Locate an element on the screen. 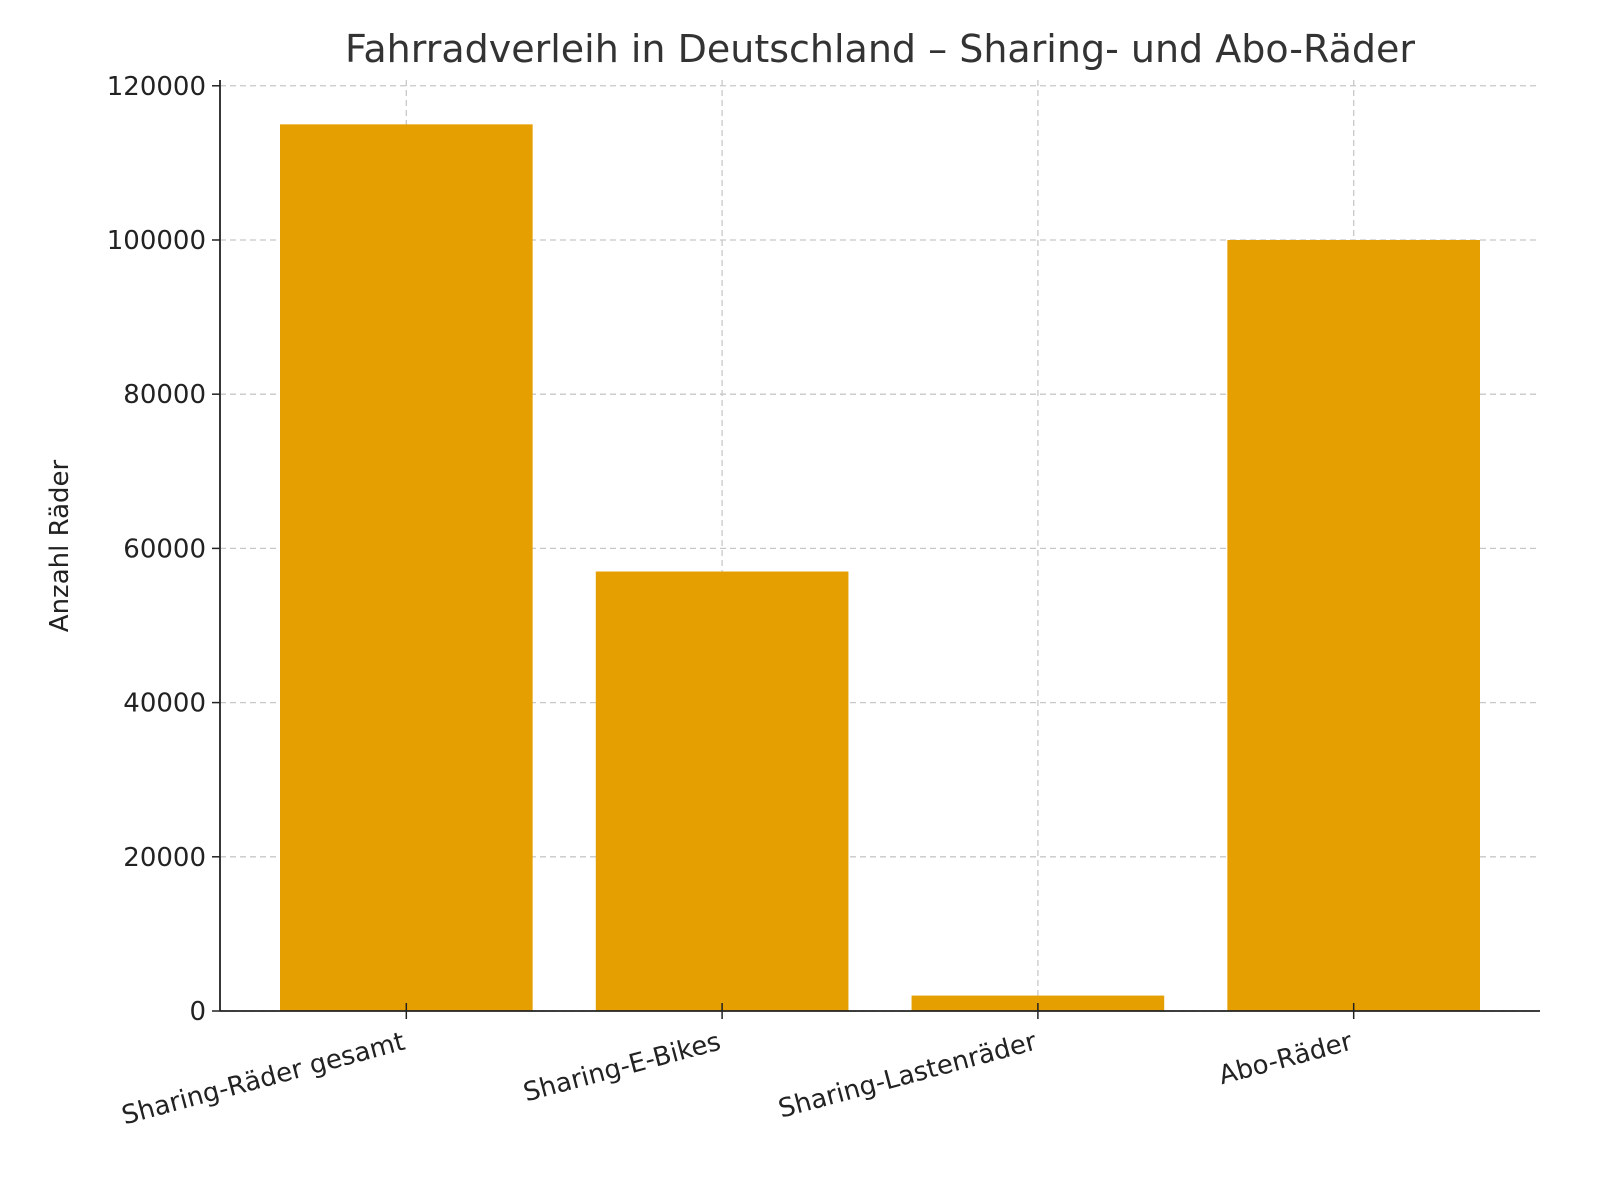 This screenshot has height=1204, width=1600. y-tick-label: 0 is located at coordinates (197, 1012).